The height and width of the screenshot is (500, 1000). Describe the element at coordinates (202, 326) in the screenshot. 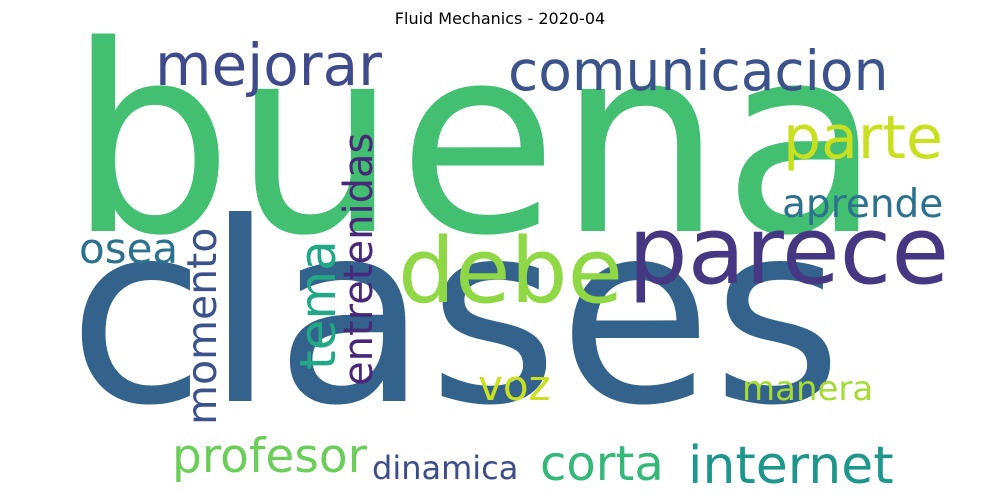

I see `word-momento: momento` at that location.